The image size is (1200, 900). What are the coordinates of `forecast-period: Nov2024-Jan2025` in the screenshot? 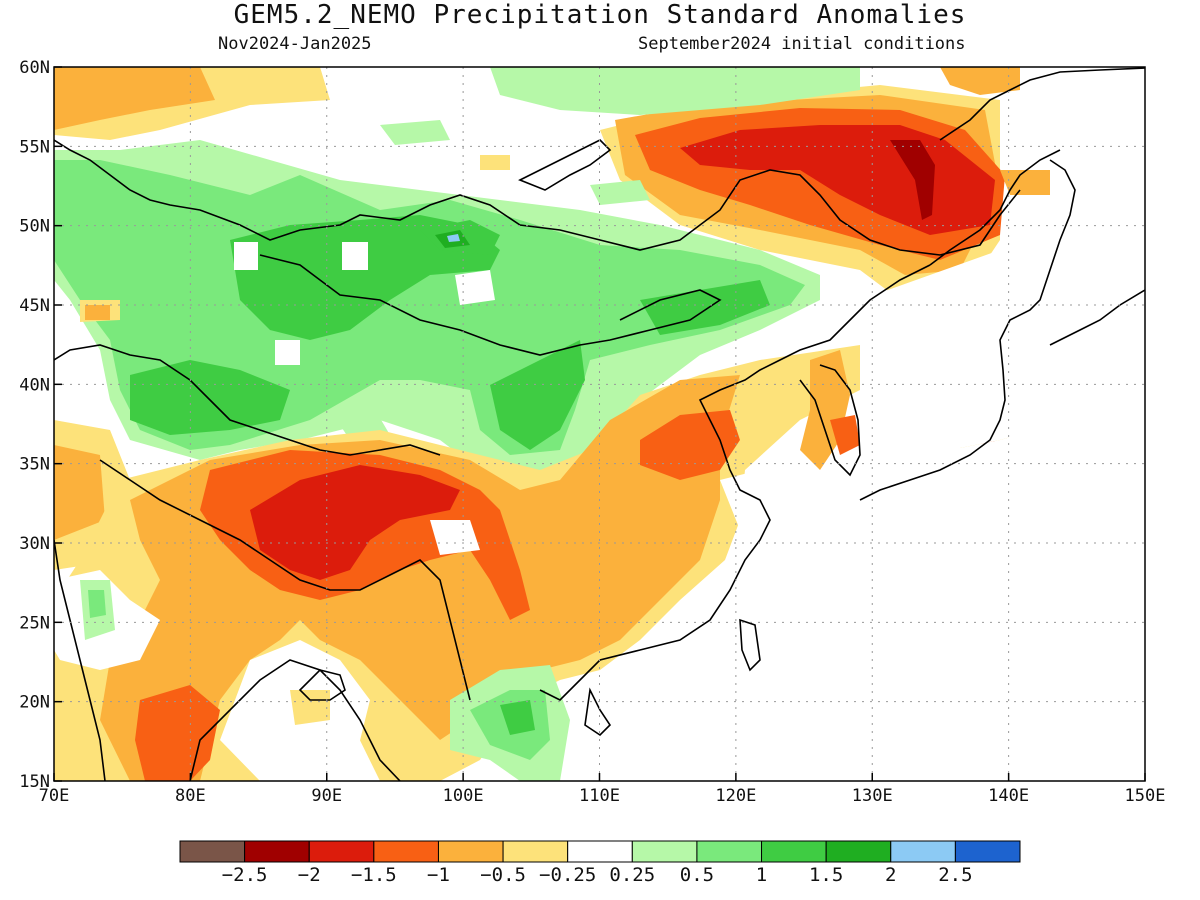 It's located at (295, 44).